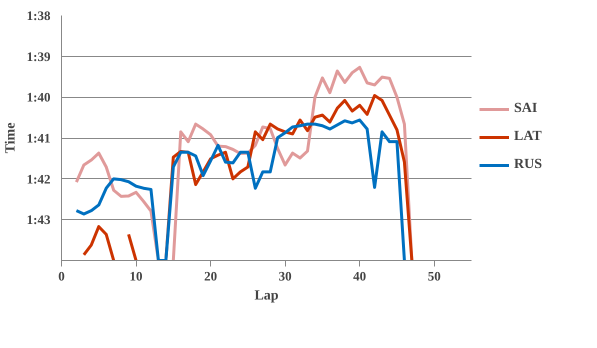 This screenshot has width=597, height=348. What do you see at coordinates (434, 276) in the screenshot?
I see `x-tick-label: 50` at bounding box center [434, 276].